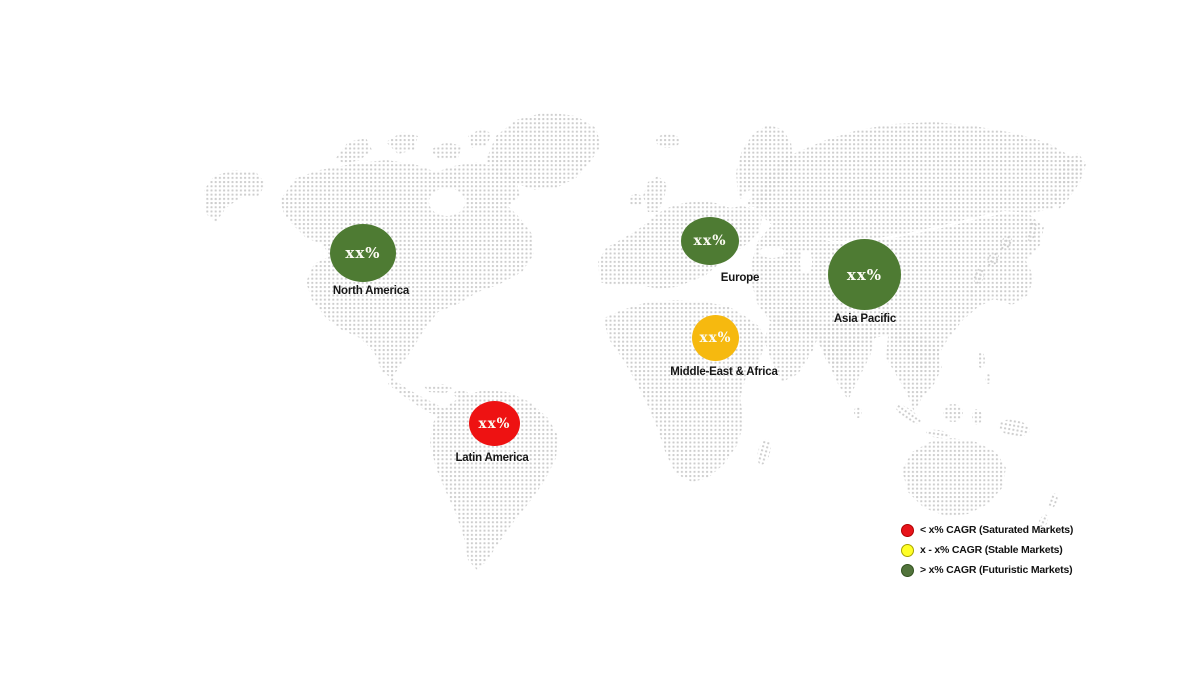 Image resolution: width=1200 pixels, height=675 pixels. Describe the element at coordinates (636, 200) in the screenshot. I see `landmass-ireland` at that location.